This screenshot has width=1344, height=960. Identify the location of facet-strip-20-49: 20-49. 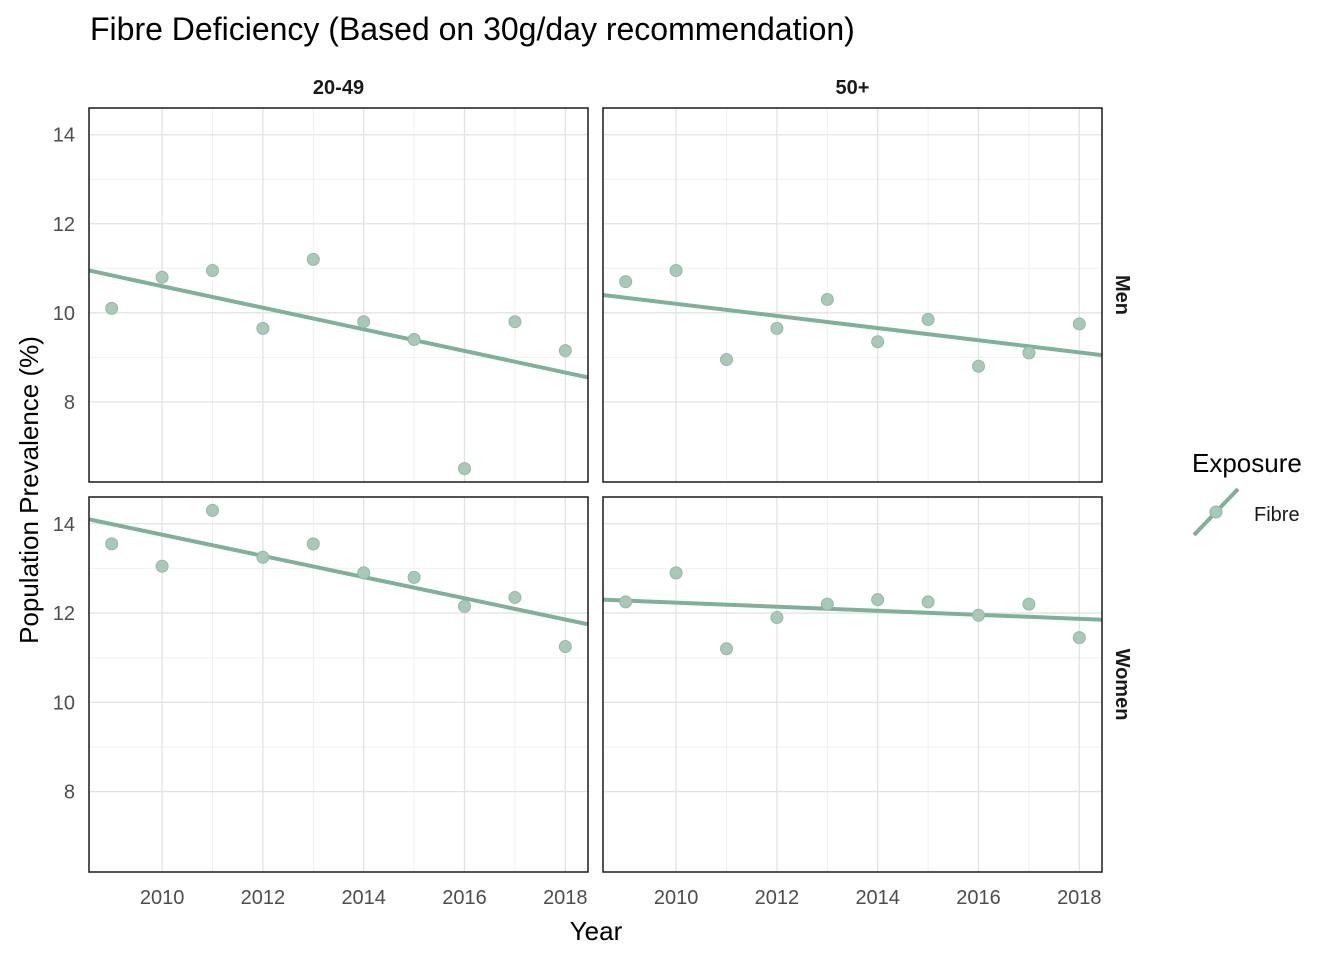
(338, 88).